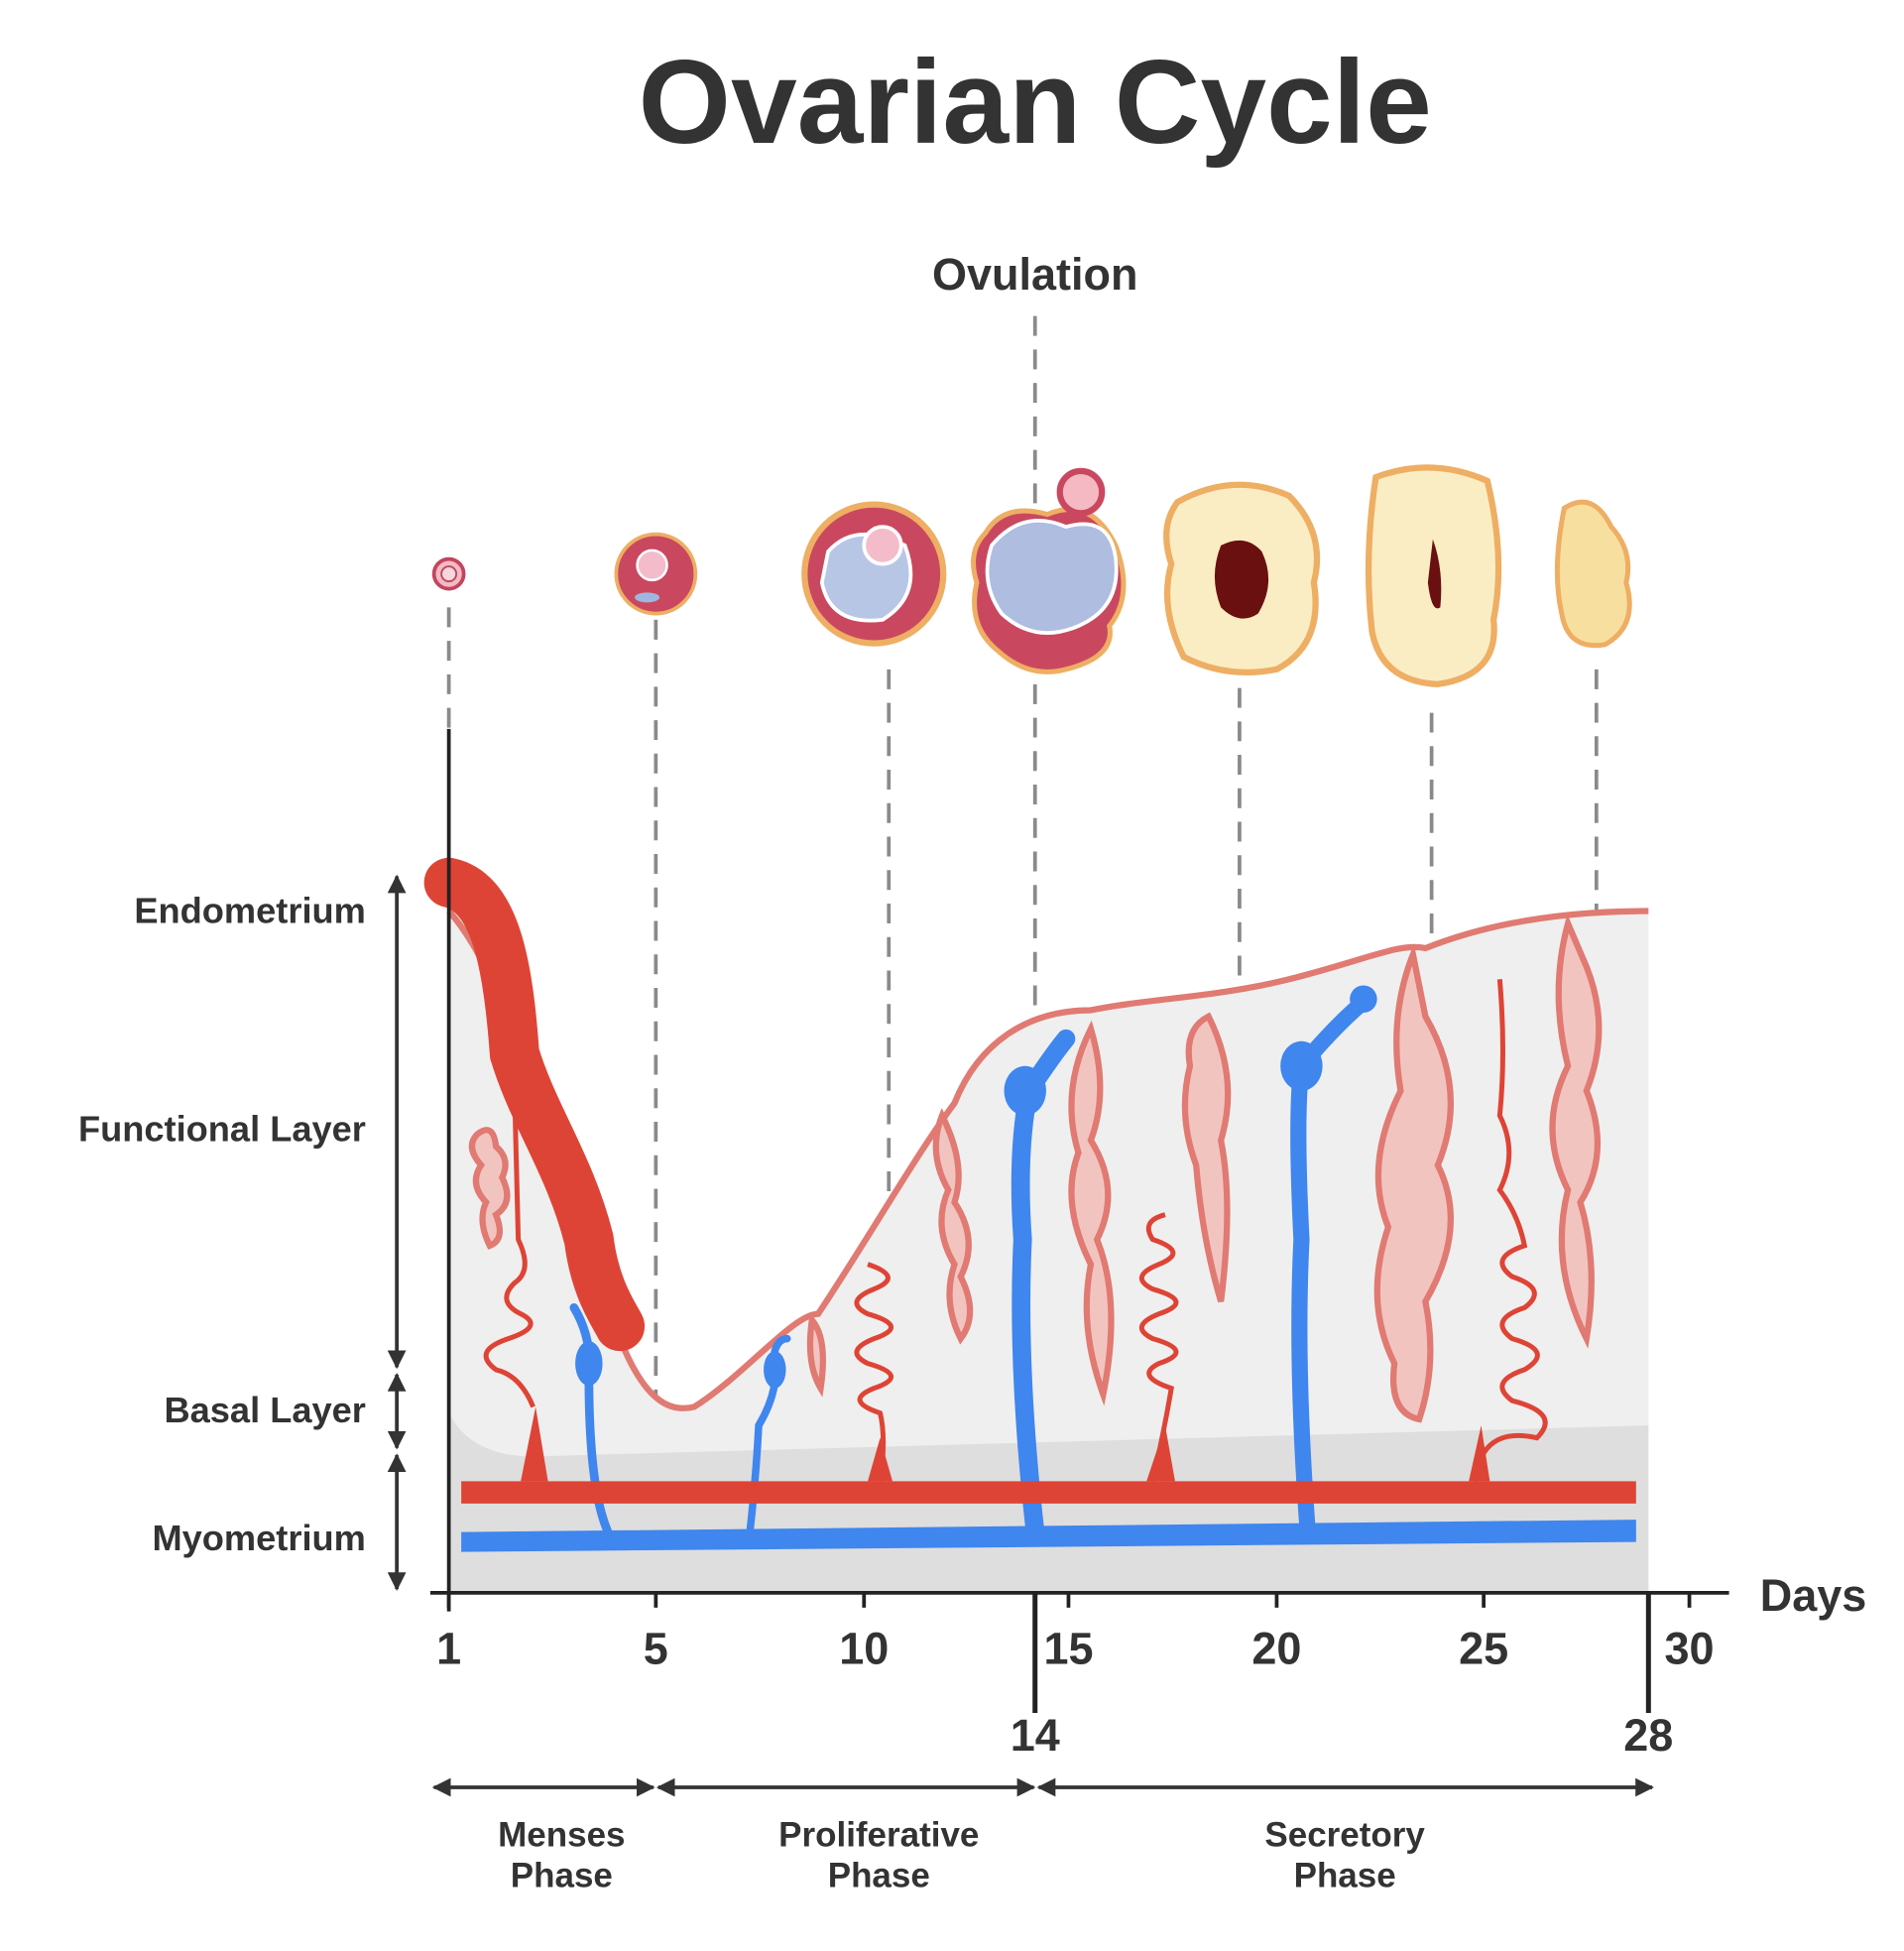 The image size is (1904, 1951). I want to click on layer-label: Functional Layer, so click(222, 1129).